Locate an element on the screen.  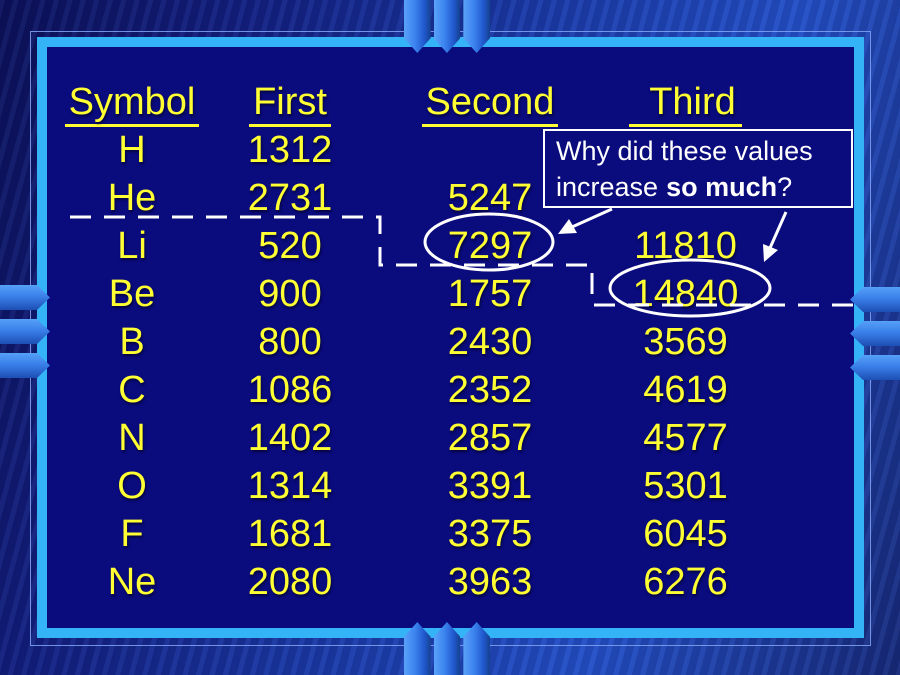
callout-line1: Why did these values is located at coordinates (684, 151).